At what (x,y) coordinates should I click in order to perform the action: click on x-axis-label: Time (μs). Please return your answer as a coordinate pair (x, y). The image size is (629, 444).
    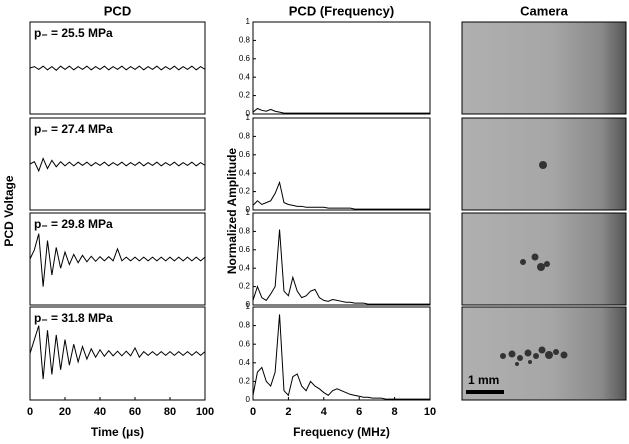
    Looking at the image, I should click on (117, 432).